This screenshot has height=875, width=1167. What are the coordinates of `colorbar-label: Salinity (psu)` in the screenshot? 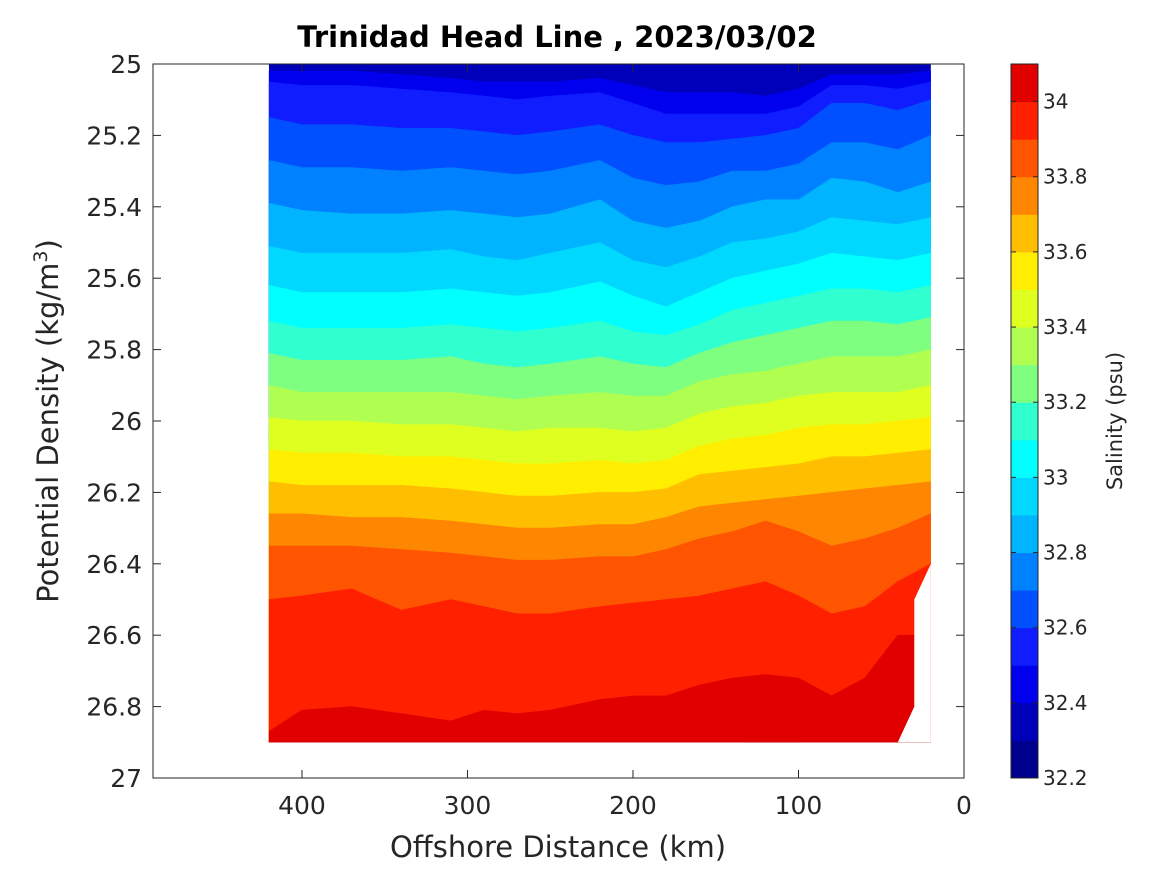 It's located at (1115, 421).